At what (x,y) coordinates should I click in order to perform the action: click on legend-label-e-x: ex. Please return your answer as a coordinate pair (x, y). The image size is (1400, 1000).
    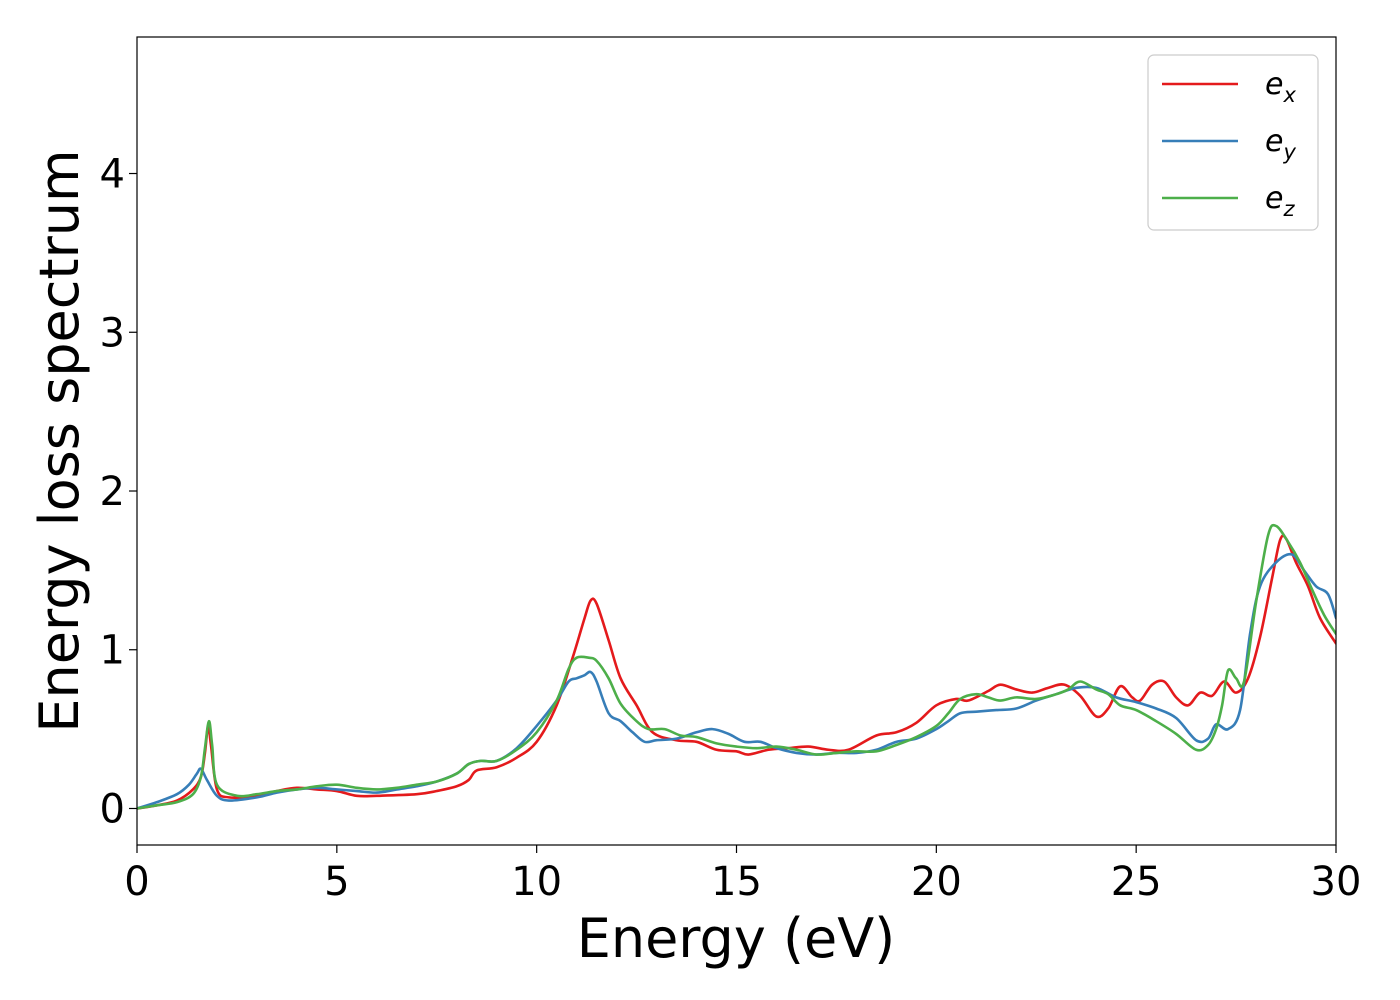
    Looking at the image, I should click on (1280, 87).